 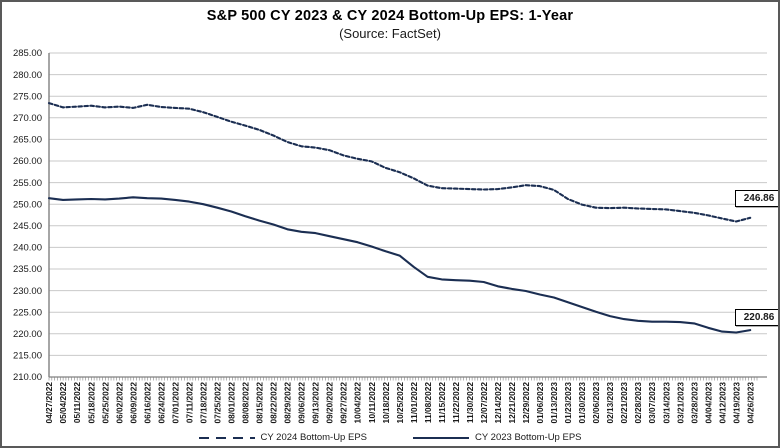 What do you see at coordinates (554, 403) in the screenshot?
I see `svg-text: 01/13/2023` at bounding box center [554, 403].